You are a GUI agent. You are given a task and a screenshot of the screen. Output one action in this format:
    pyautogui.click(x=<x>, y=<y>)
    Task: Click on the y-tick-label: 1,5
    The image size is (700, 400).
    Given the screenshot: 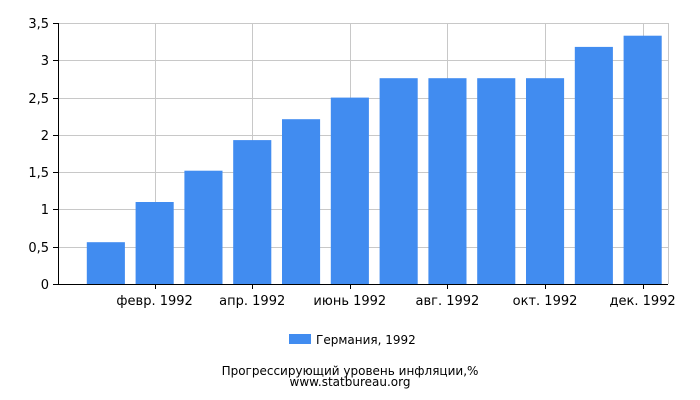 What is the action you would take?
    pyautogui.click(x=38, y=173)
    